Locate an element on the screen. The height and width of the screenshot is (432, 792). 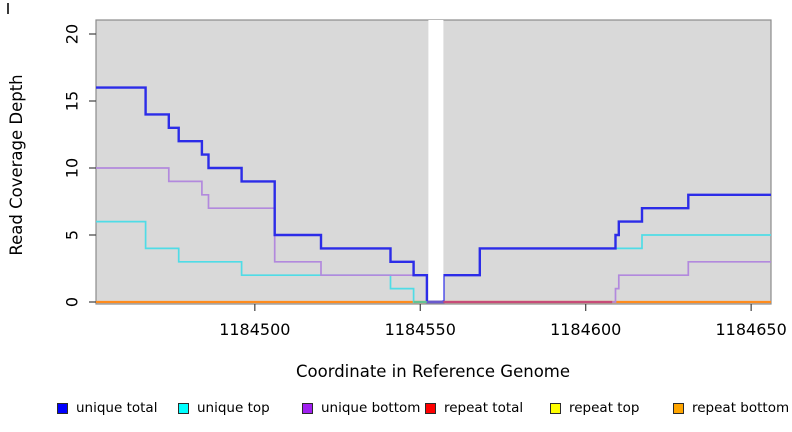
y-tick-label: 15 is located at coordinates (72, 101).